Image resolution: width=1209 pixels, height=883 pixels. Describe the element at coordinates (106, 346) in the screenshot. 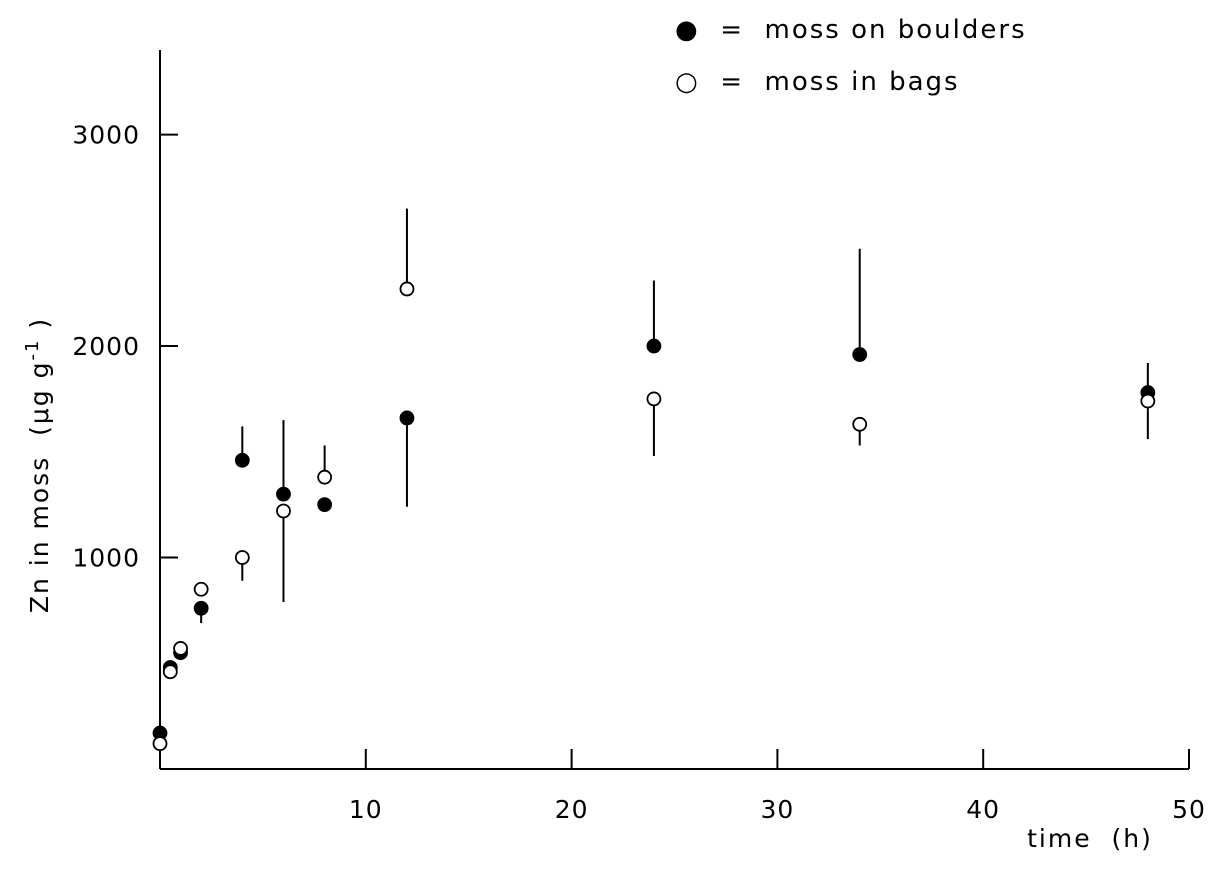

I see `y-tick-label: 2000` at that location.